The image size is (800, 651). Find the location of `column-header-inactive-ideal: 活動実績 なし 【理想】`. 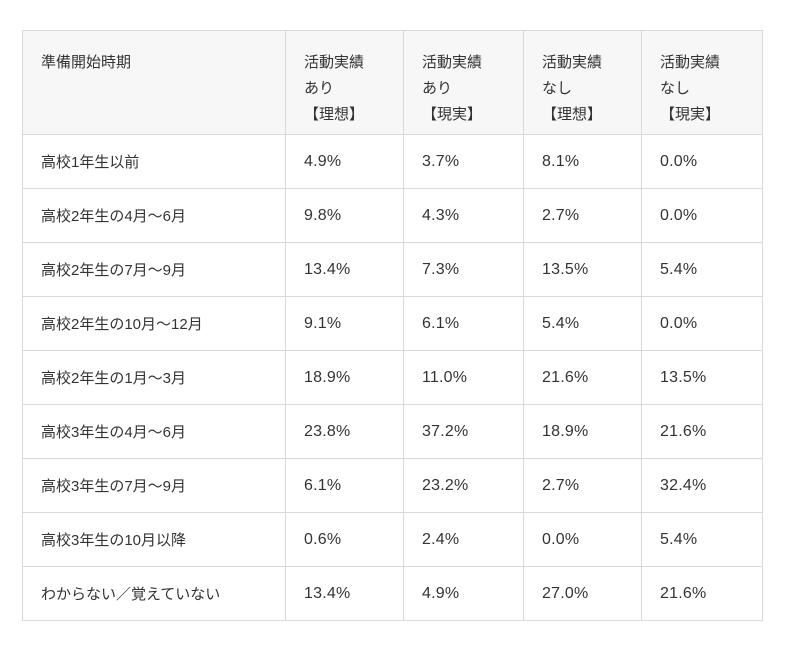

column-header-inactive-ideal: 活動実績 なし 【理想】 is located at coordinates (582, 82).